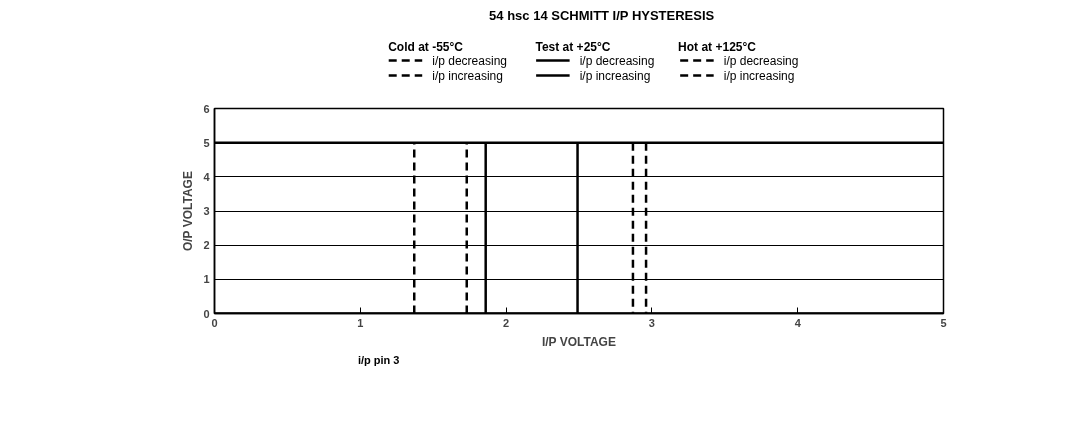  What do you see at coordinates (651, 322) in the screenshot?
I see `x-tick-label: 3` at bounding box center [651, 322].